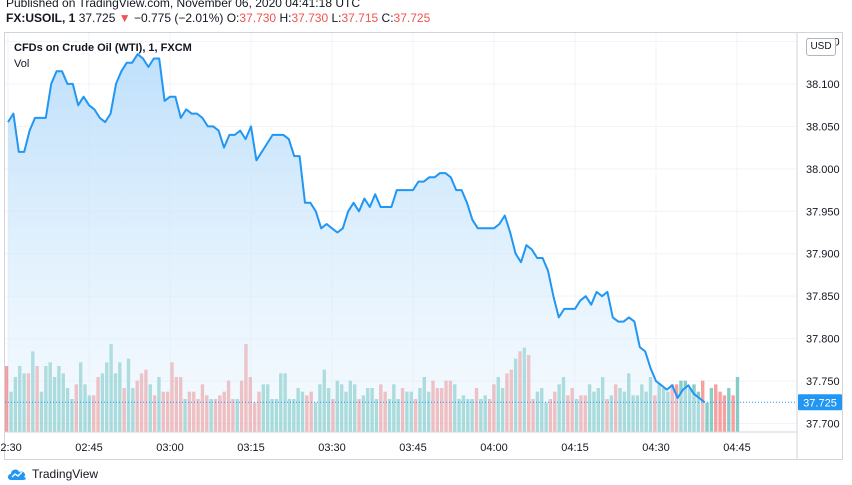 This screenshot has height=485, width=852. I want to click on price-tick-label: 37.700, so click(823, 425).